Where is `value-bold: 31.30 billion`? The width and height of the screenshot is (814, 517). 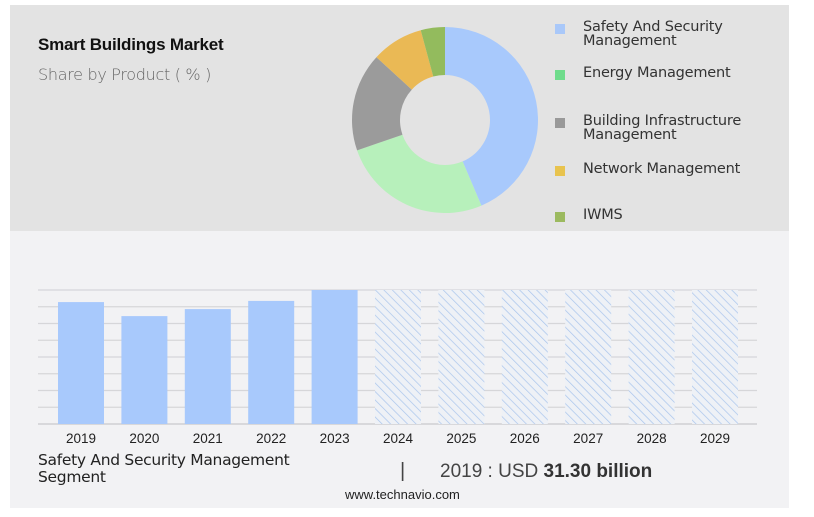
value-bold: 31.30 billion is located at coordinates (598, 471).